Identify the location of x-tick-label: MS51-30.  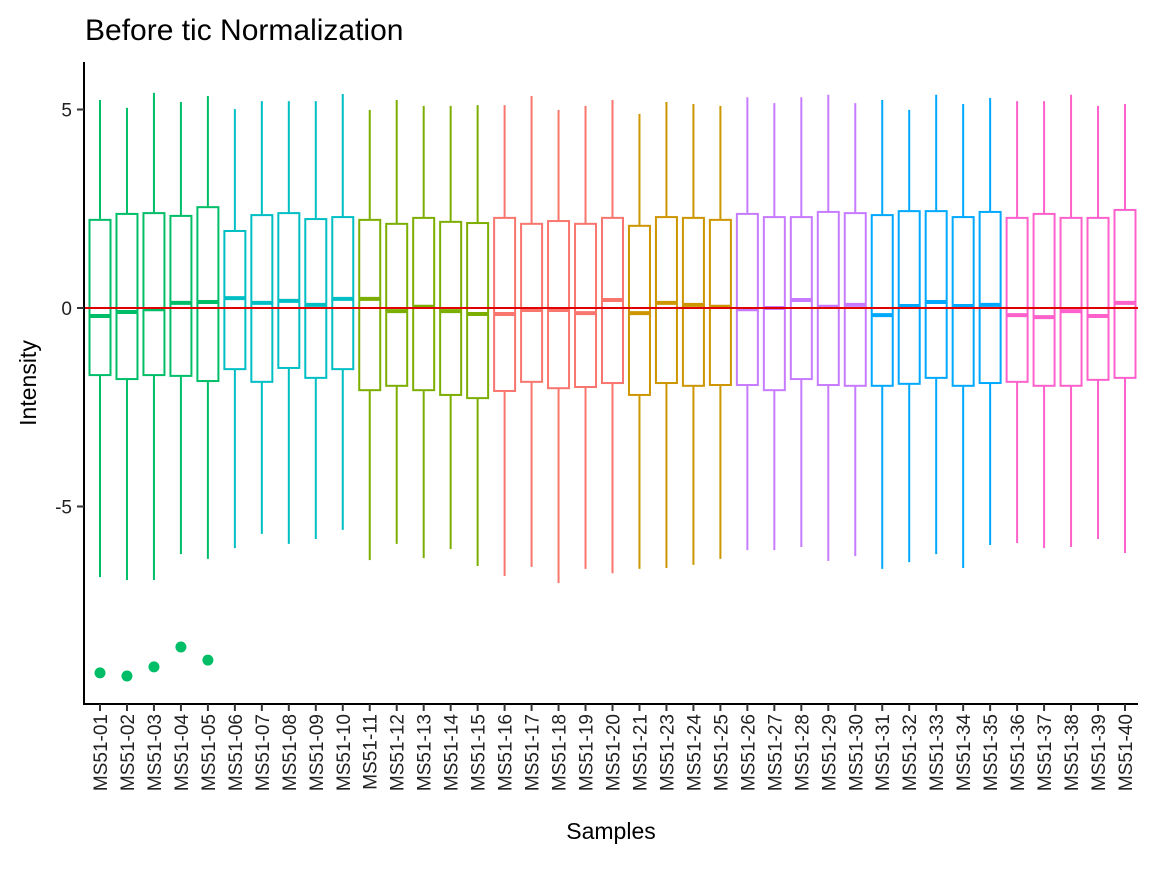
(856, 752).